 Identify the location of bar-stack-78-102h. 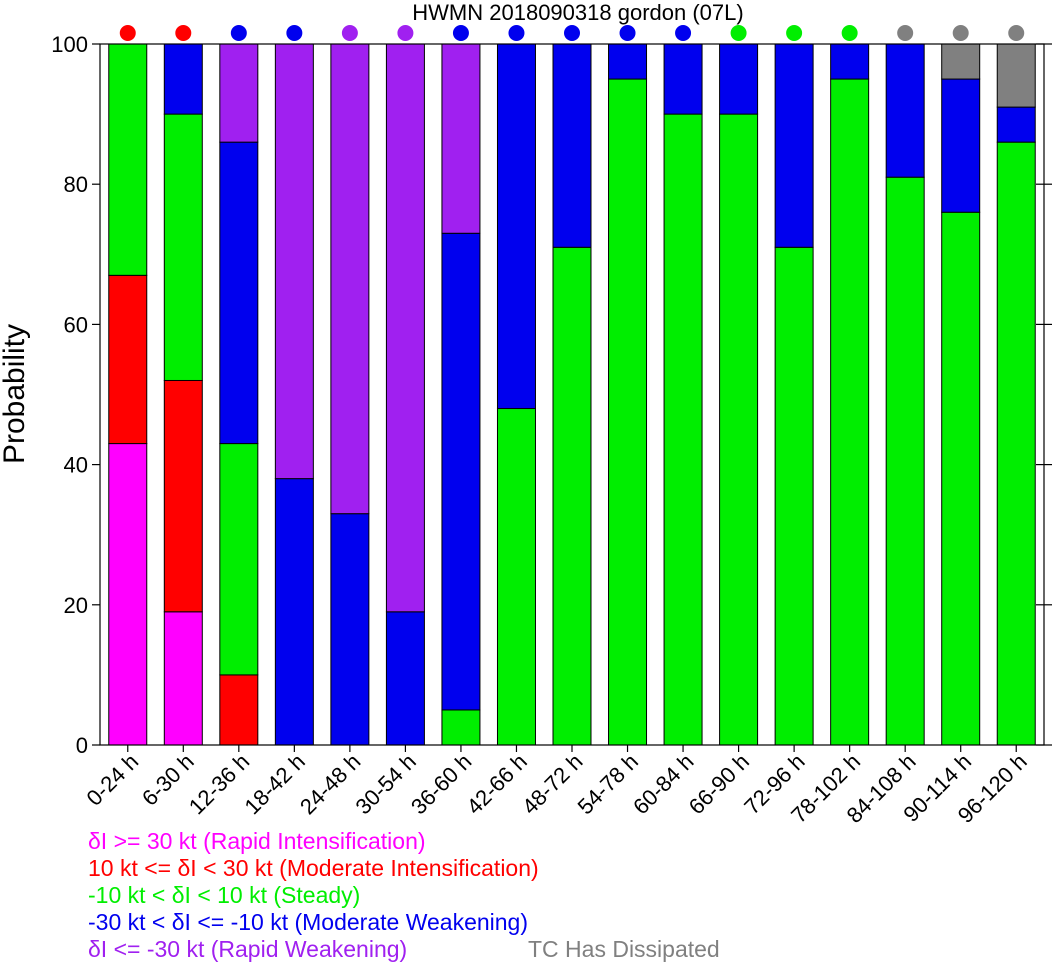
(850, 394).